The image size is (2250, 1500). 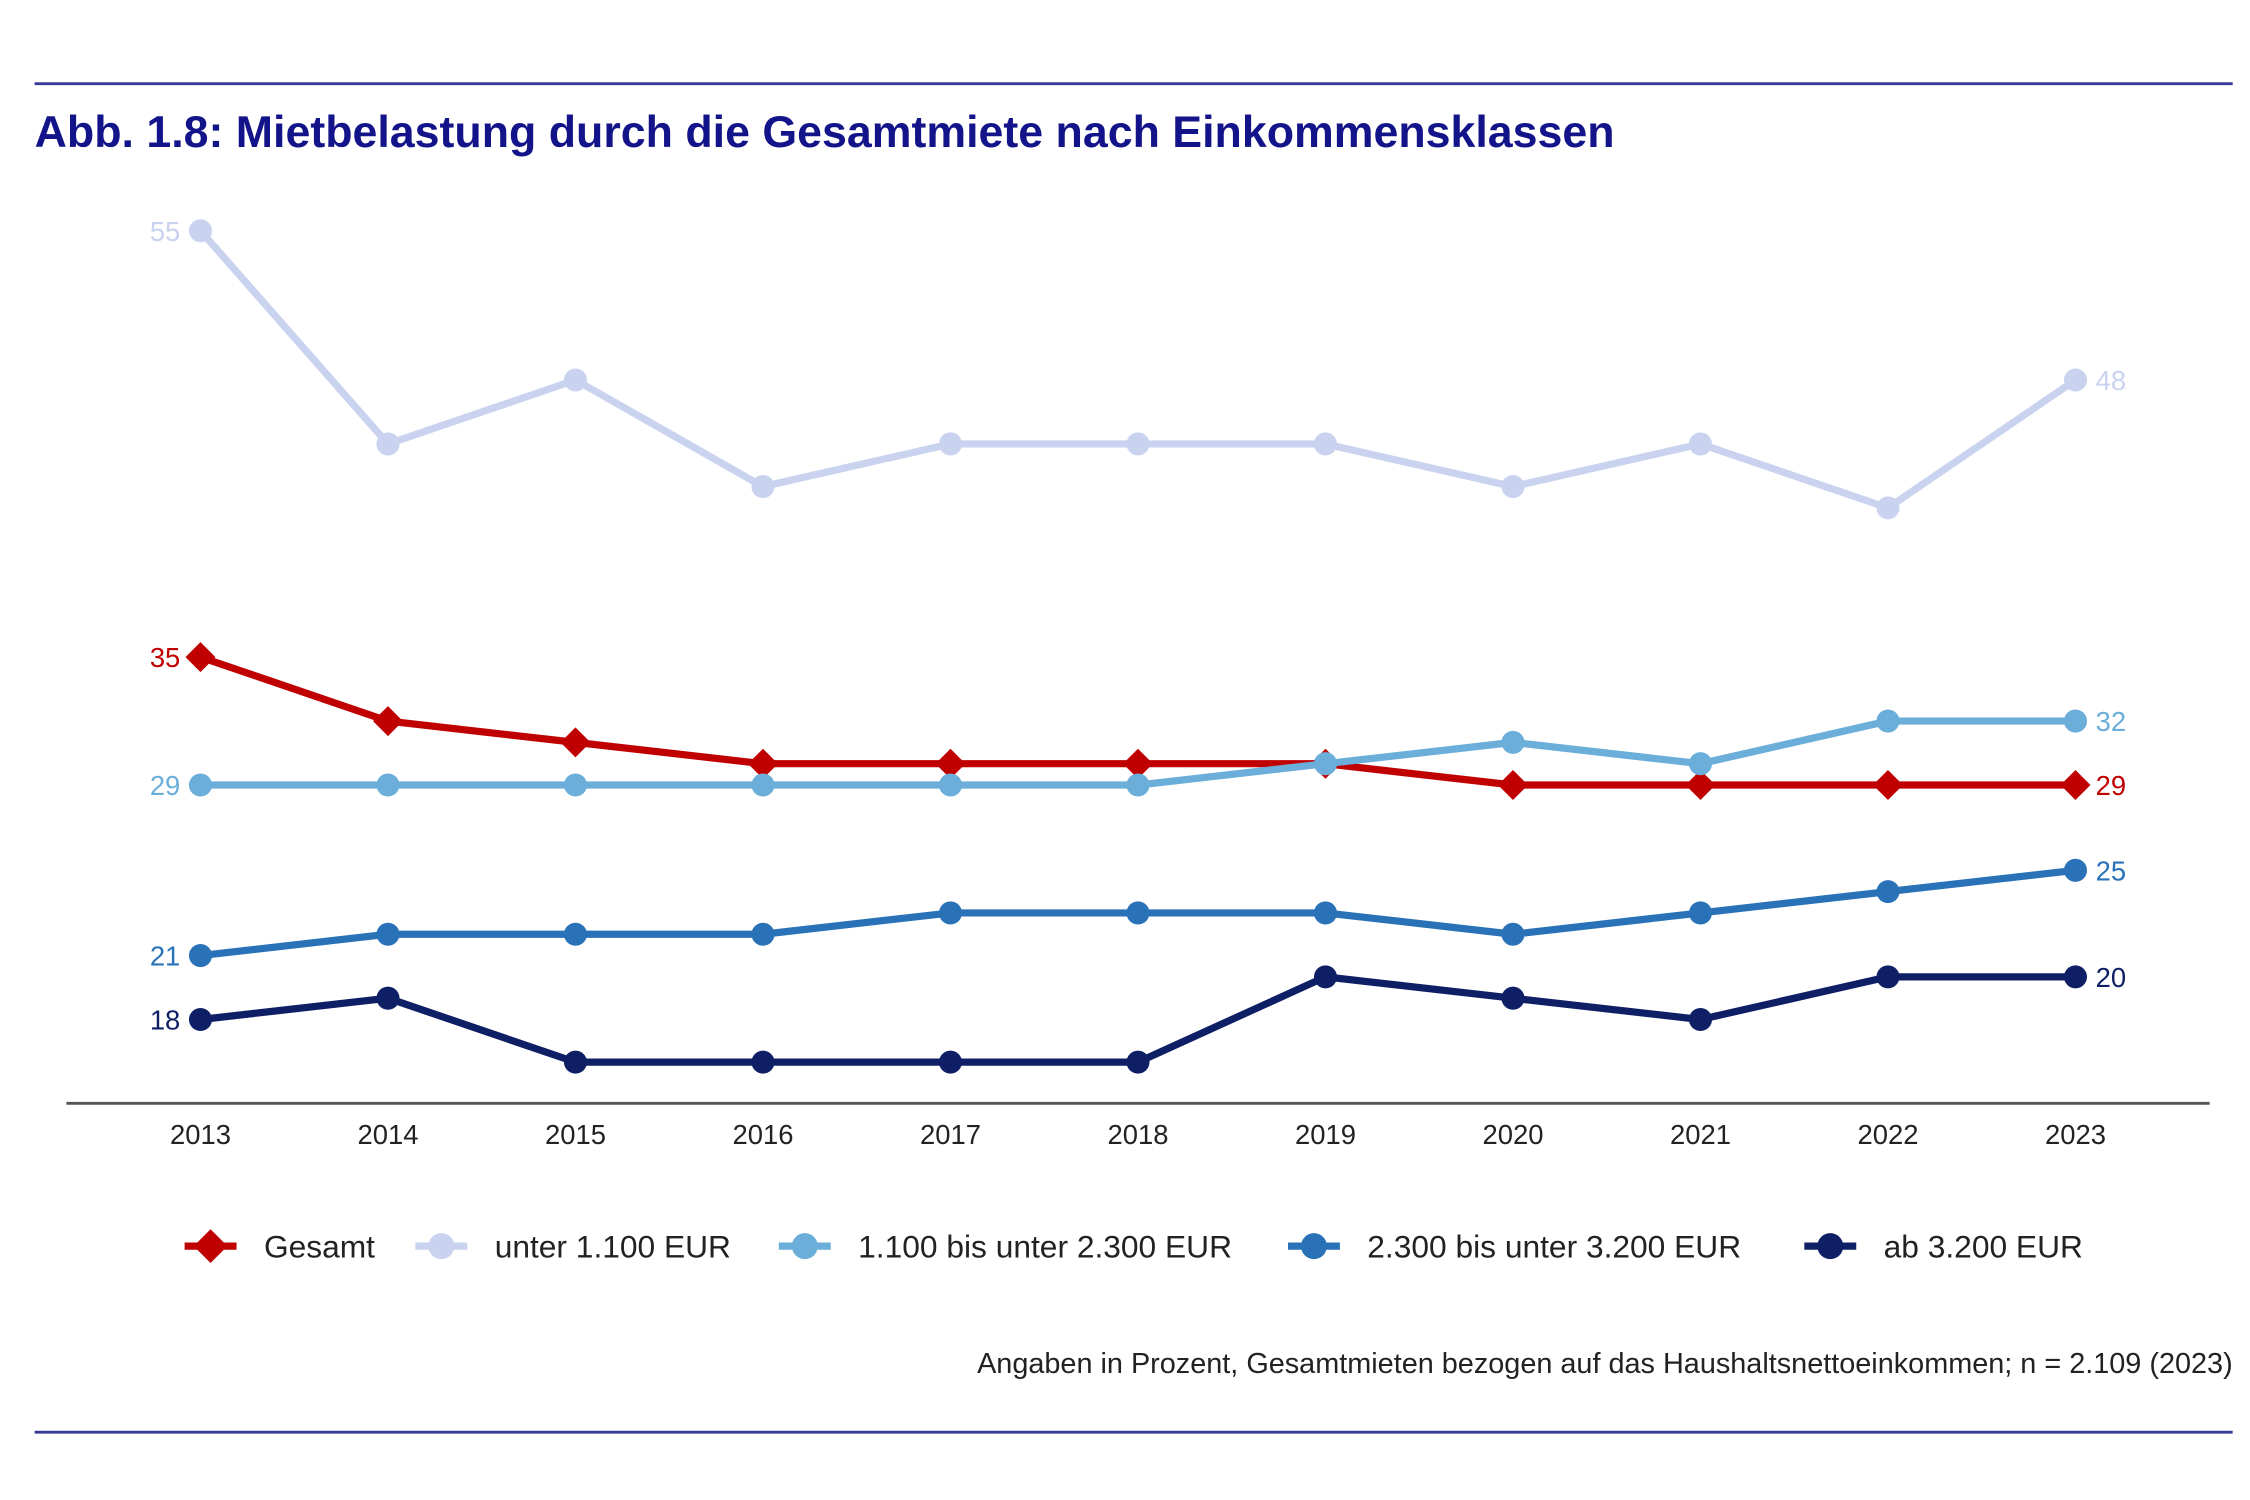 I want to click on end-data-label: 29, so click(x=2111, y=785).